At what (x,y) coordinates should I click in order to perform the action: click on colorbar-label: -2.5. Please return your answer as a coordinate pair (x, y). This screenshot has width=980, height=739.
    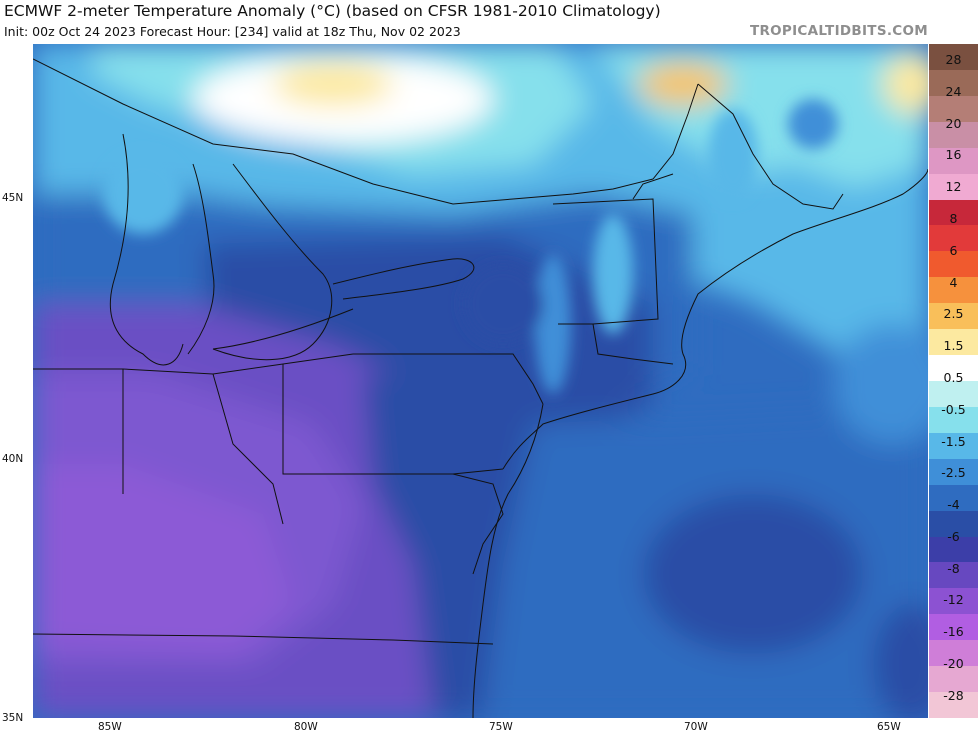
    Looking at the image, I should click on (953, 473).